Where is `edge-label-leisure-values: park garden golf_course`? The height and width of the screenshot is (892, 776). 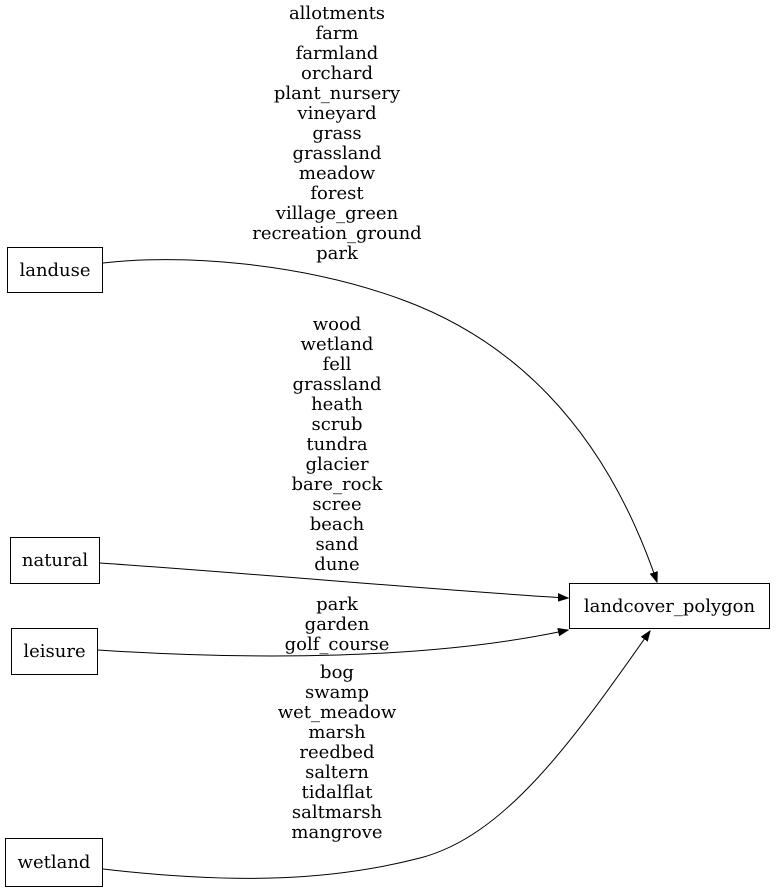 edge-label-leisure-values: park garden golf_course is located at coordinates (337, 624).